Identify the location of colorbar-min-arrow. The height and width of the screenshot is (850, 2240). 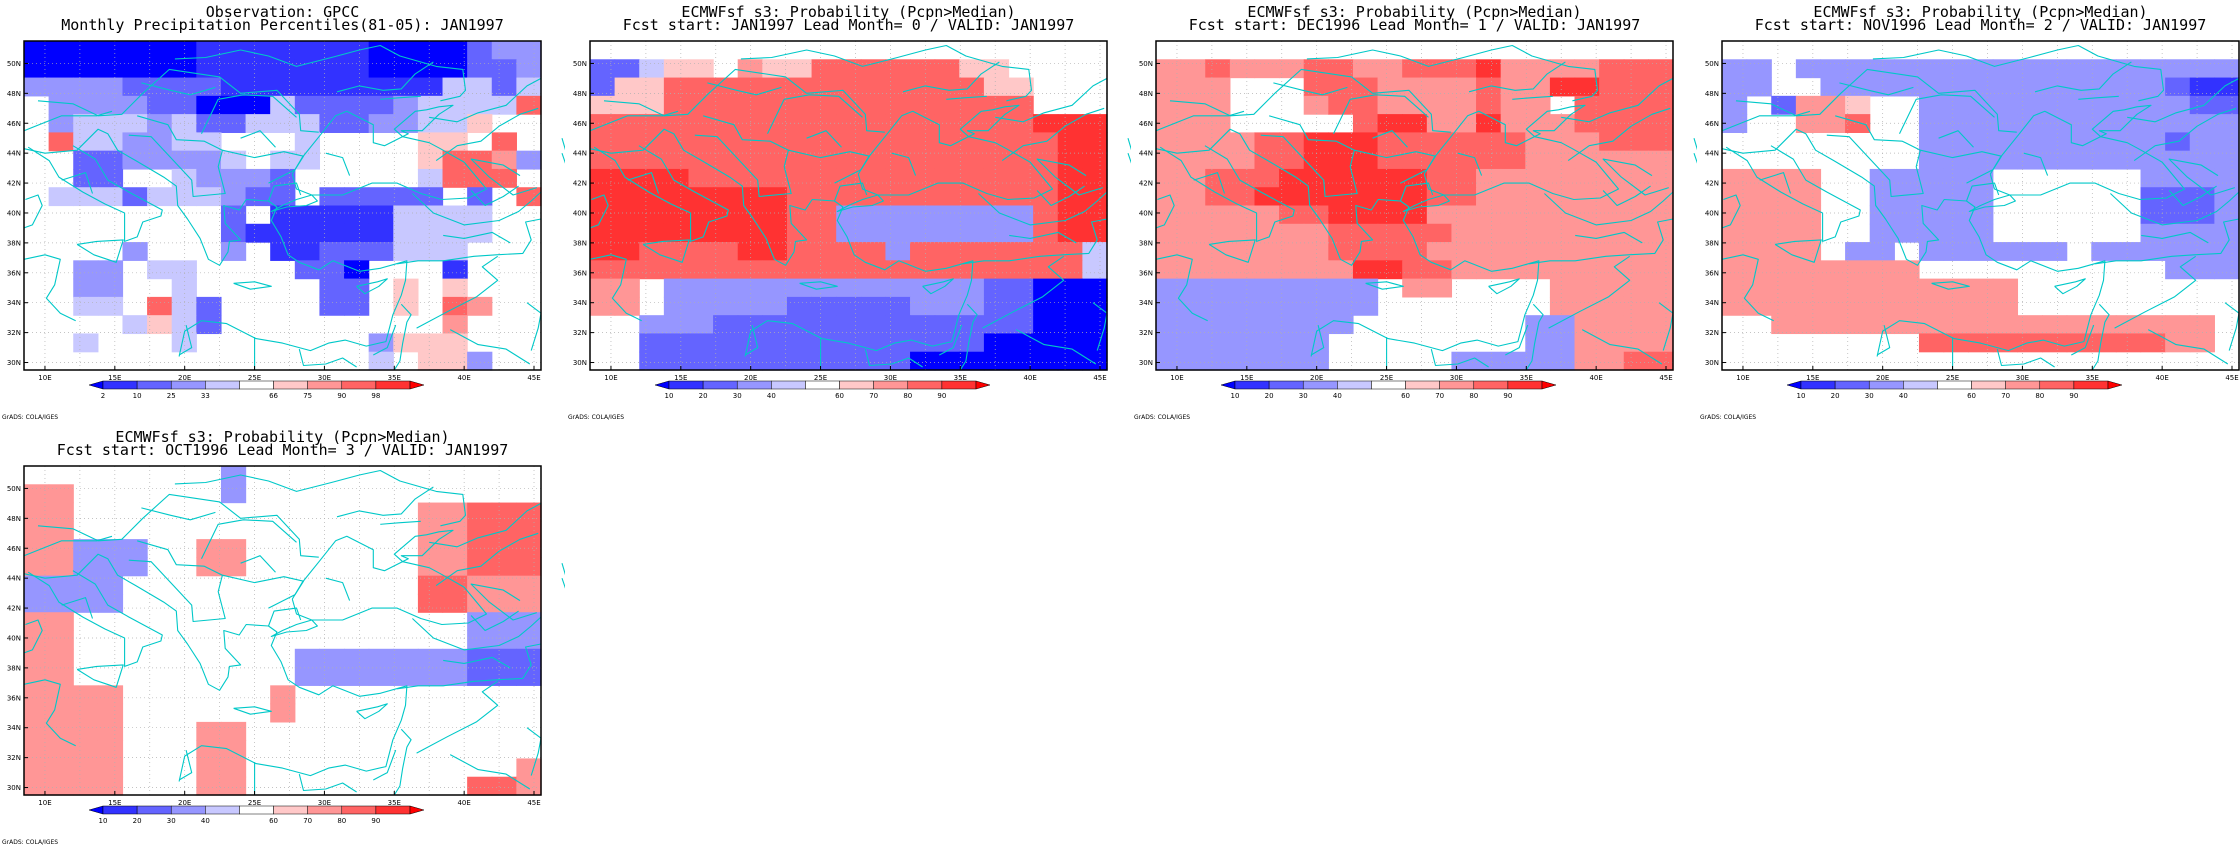
(662, 385).